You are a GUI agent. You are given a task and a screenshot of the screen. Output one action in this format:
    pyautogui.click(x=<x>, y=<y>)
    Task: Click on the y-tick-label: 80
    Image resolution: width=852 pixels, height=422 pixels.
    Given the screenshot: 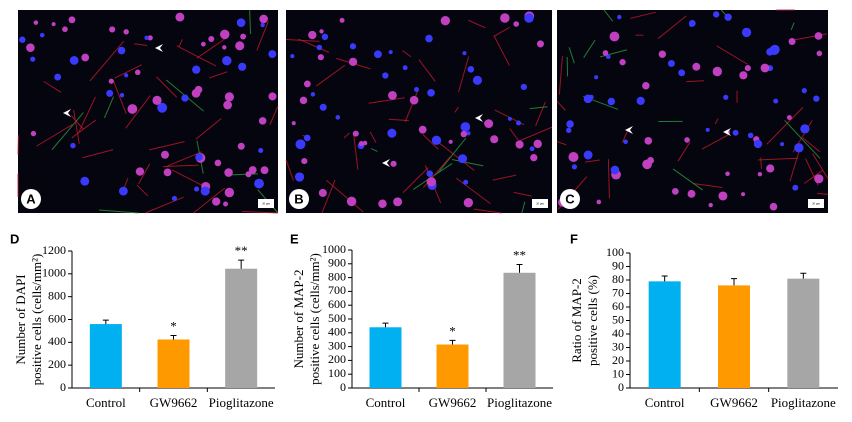 What is the action you would take?
    pyautogui.click(x=618, y=279)
    